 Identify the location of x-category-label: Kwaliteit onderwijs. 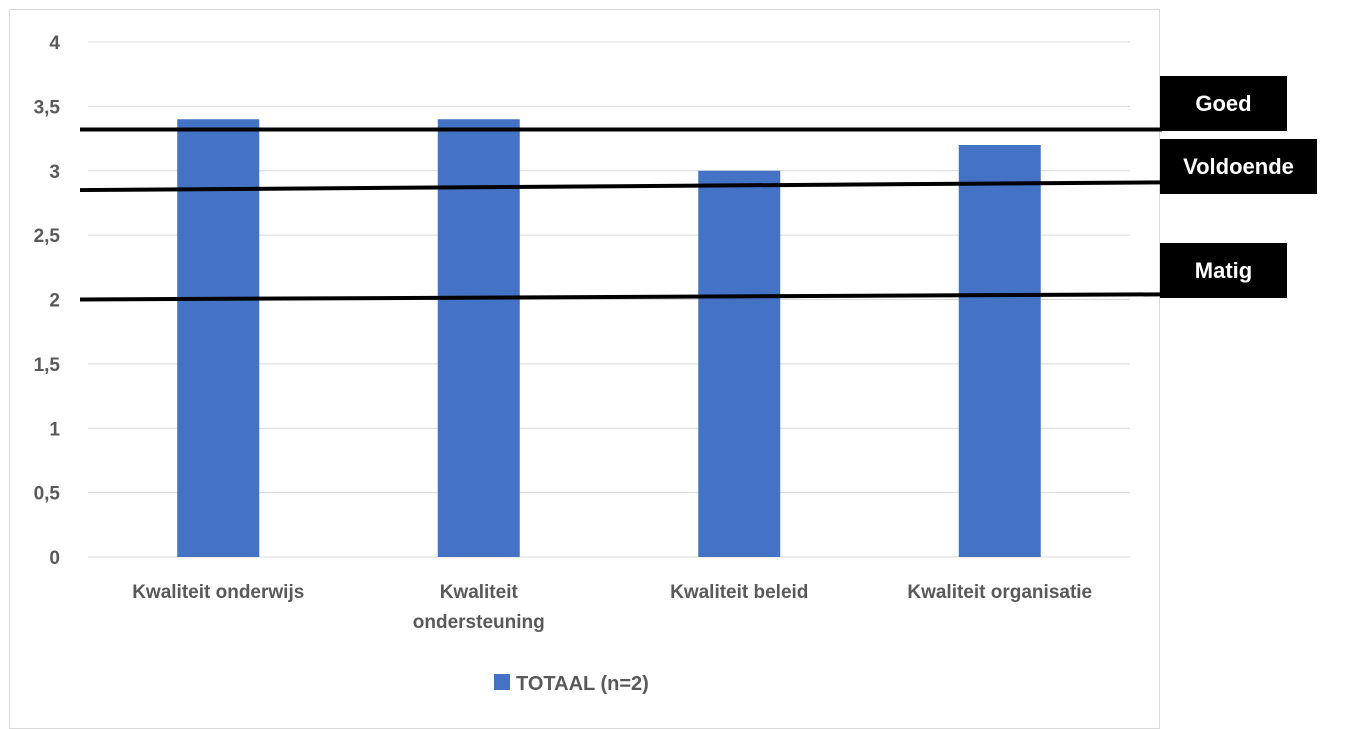
(218, 592).